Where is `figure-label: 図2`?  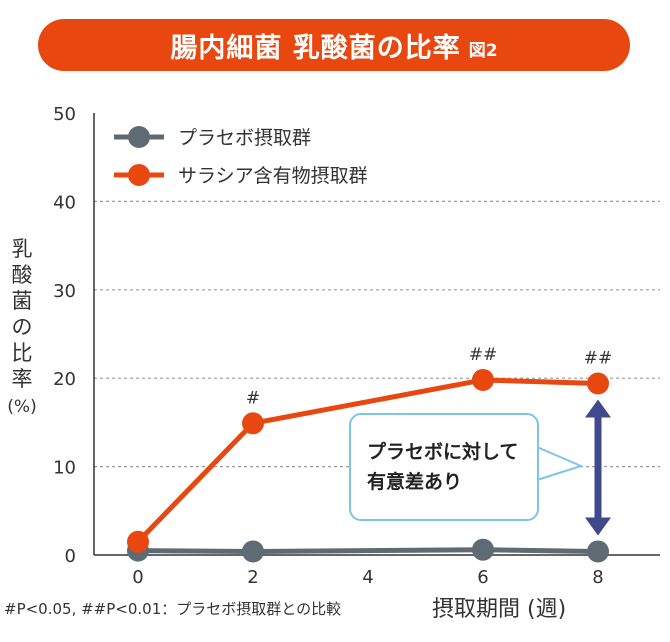 figure-label: 図2 is located at coordinates (483, 50).